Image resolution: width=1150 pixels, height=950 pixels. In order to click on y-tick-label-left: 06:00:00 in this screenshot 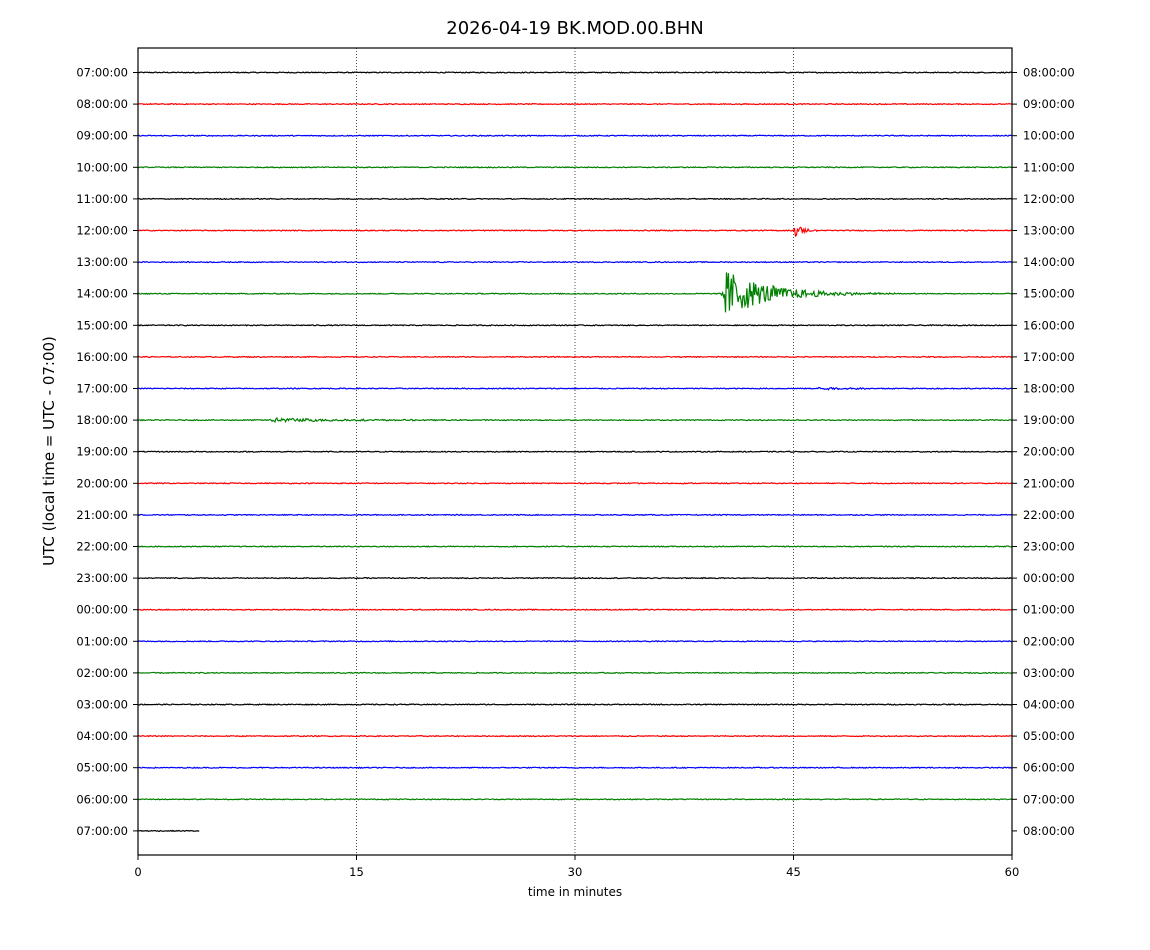, I will do `click(102, 799)`.